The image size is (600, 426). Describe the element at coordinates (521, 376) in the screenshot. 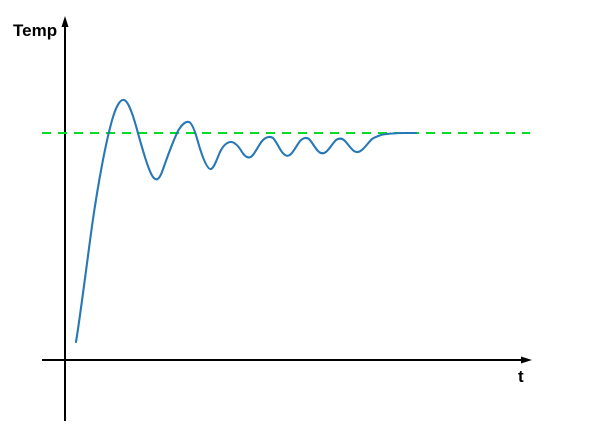

I see `x-axis-label: t` at that location.